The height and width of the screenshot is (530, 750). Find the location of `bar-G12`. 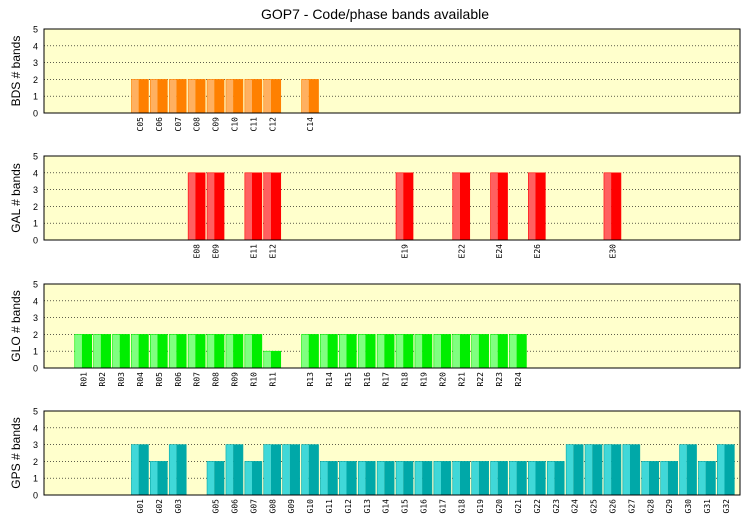

bar-G12 is located at coordinates (348, 478).